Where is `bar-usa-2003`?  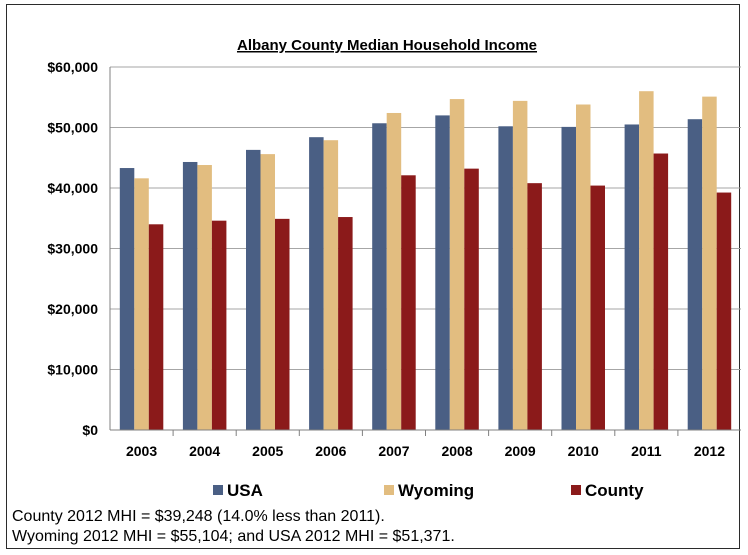
bar-usa-2003 is located at coordinates (127, 299).